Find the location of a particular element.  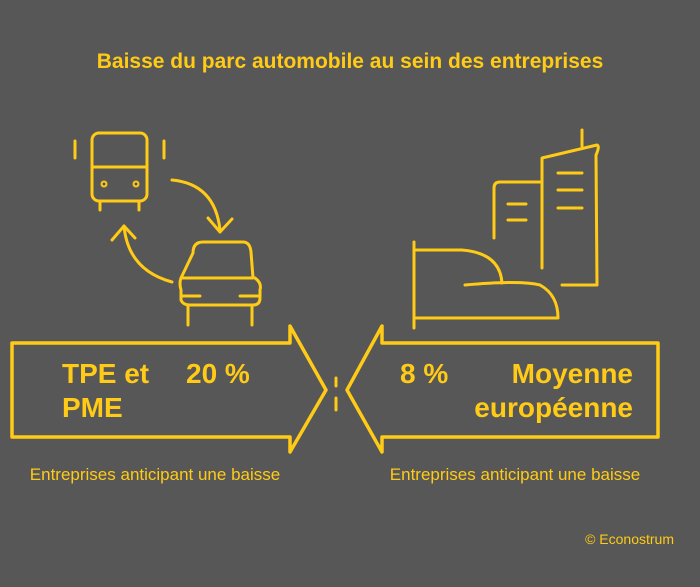

left-arrow-shape is located at coordinates (169, 389).